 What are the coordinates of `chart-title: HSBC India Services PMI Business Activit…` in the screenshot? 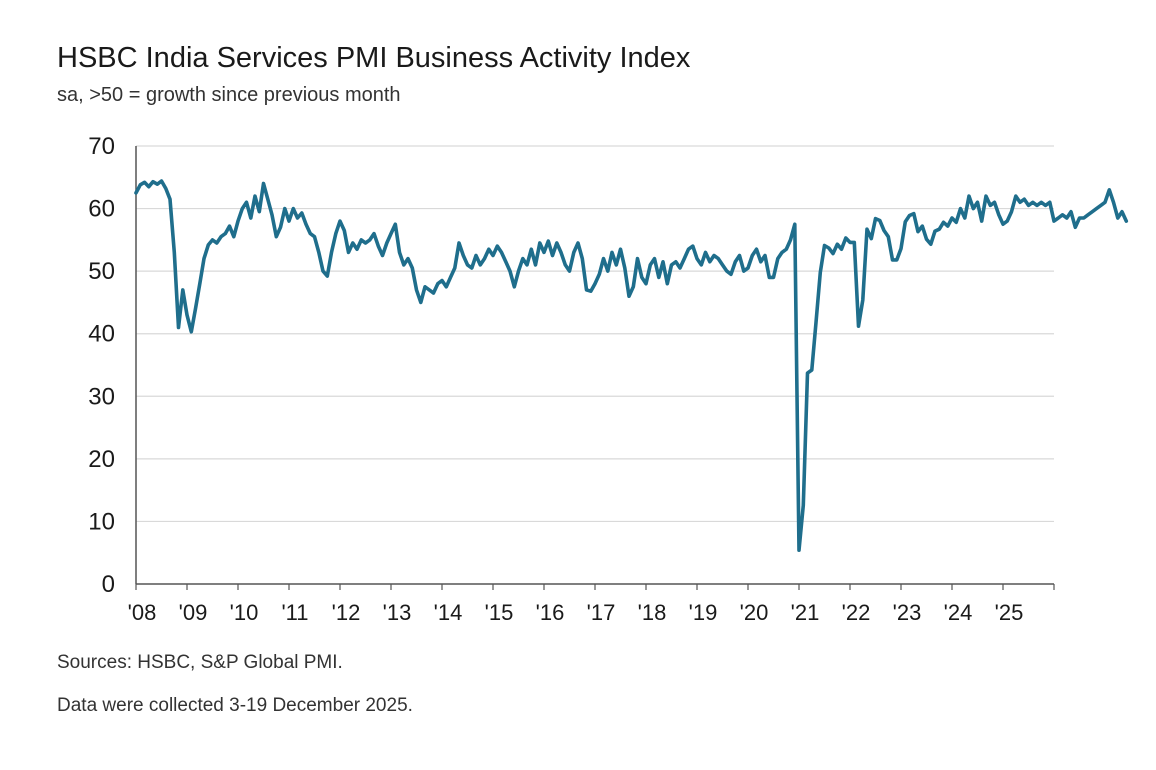 It's located at (374, 58).